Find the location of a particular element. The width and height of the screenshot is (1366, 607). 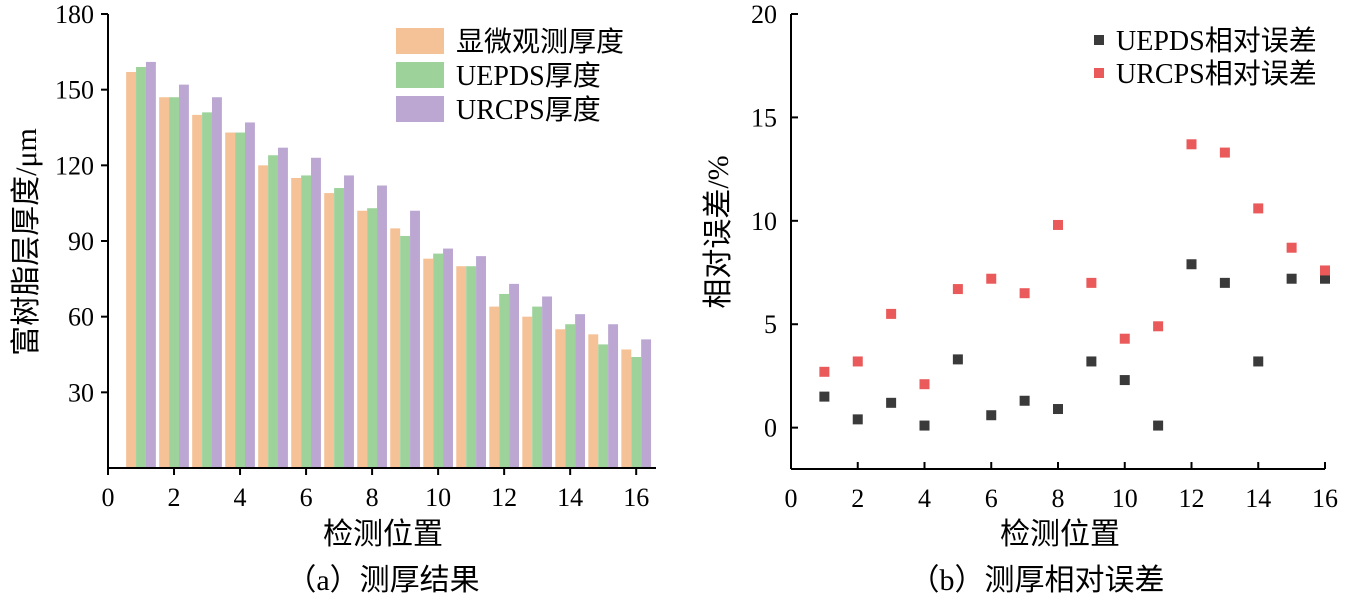

point-s0-pos15 is located at coordinates (1291, 278).